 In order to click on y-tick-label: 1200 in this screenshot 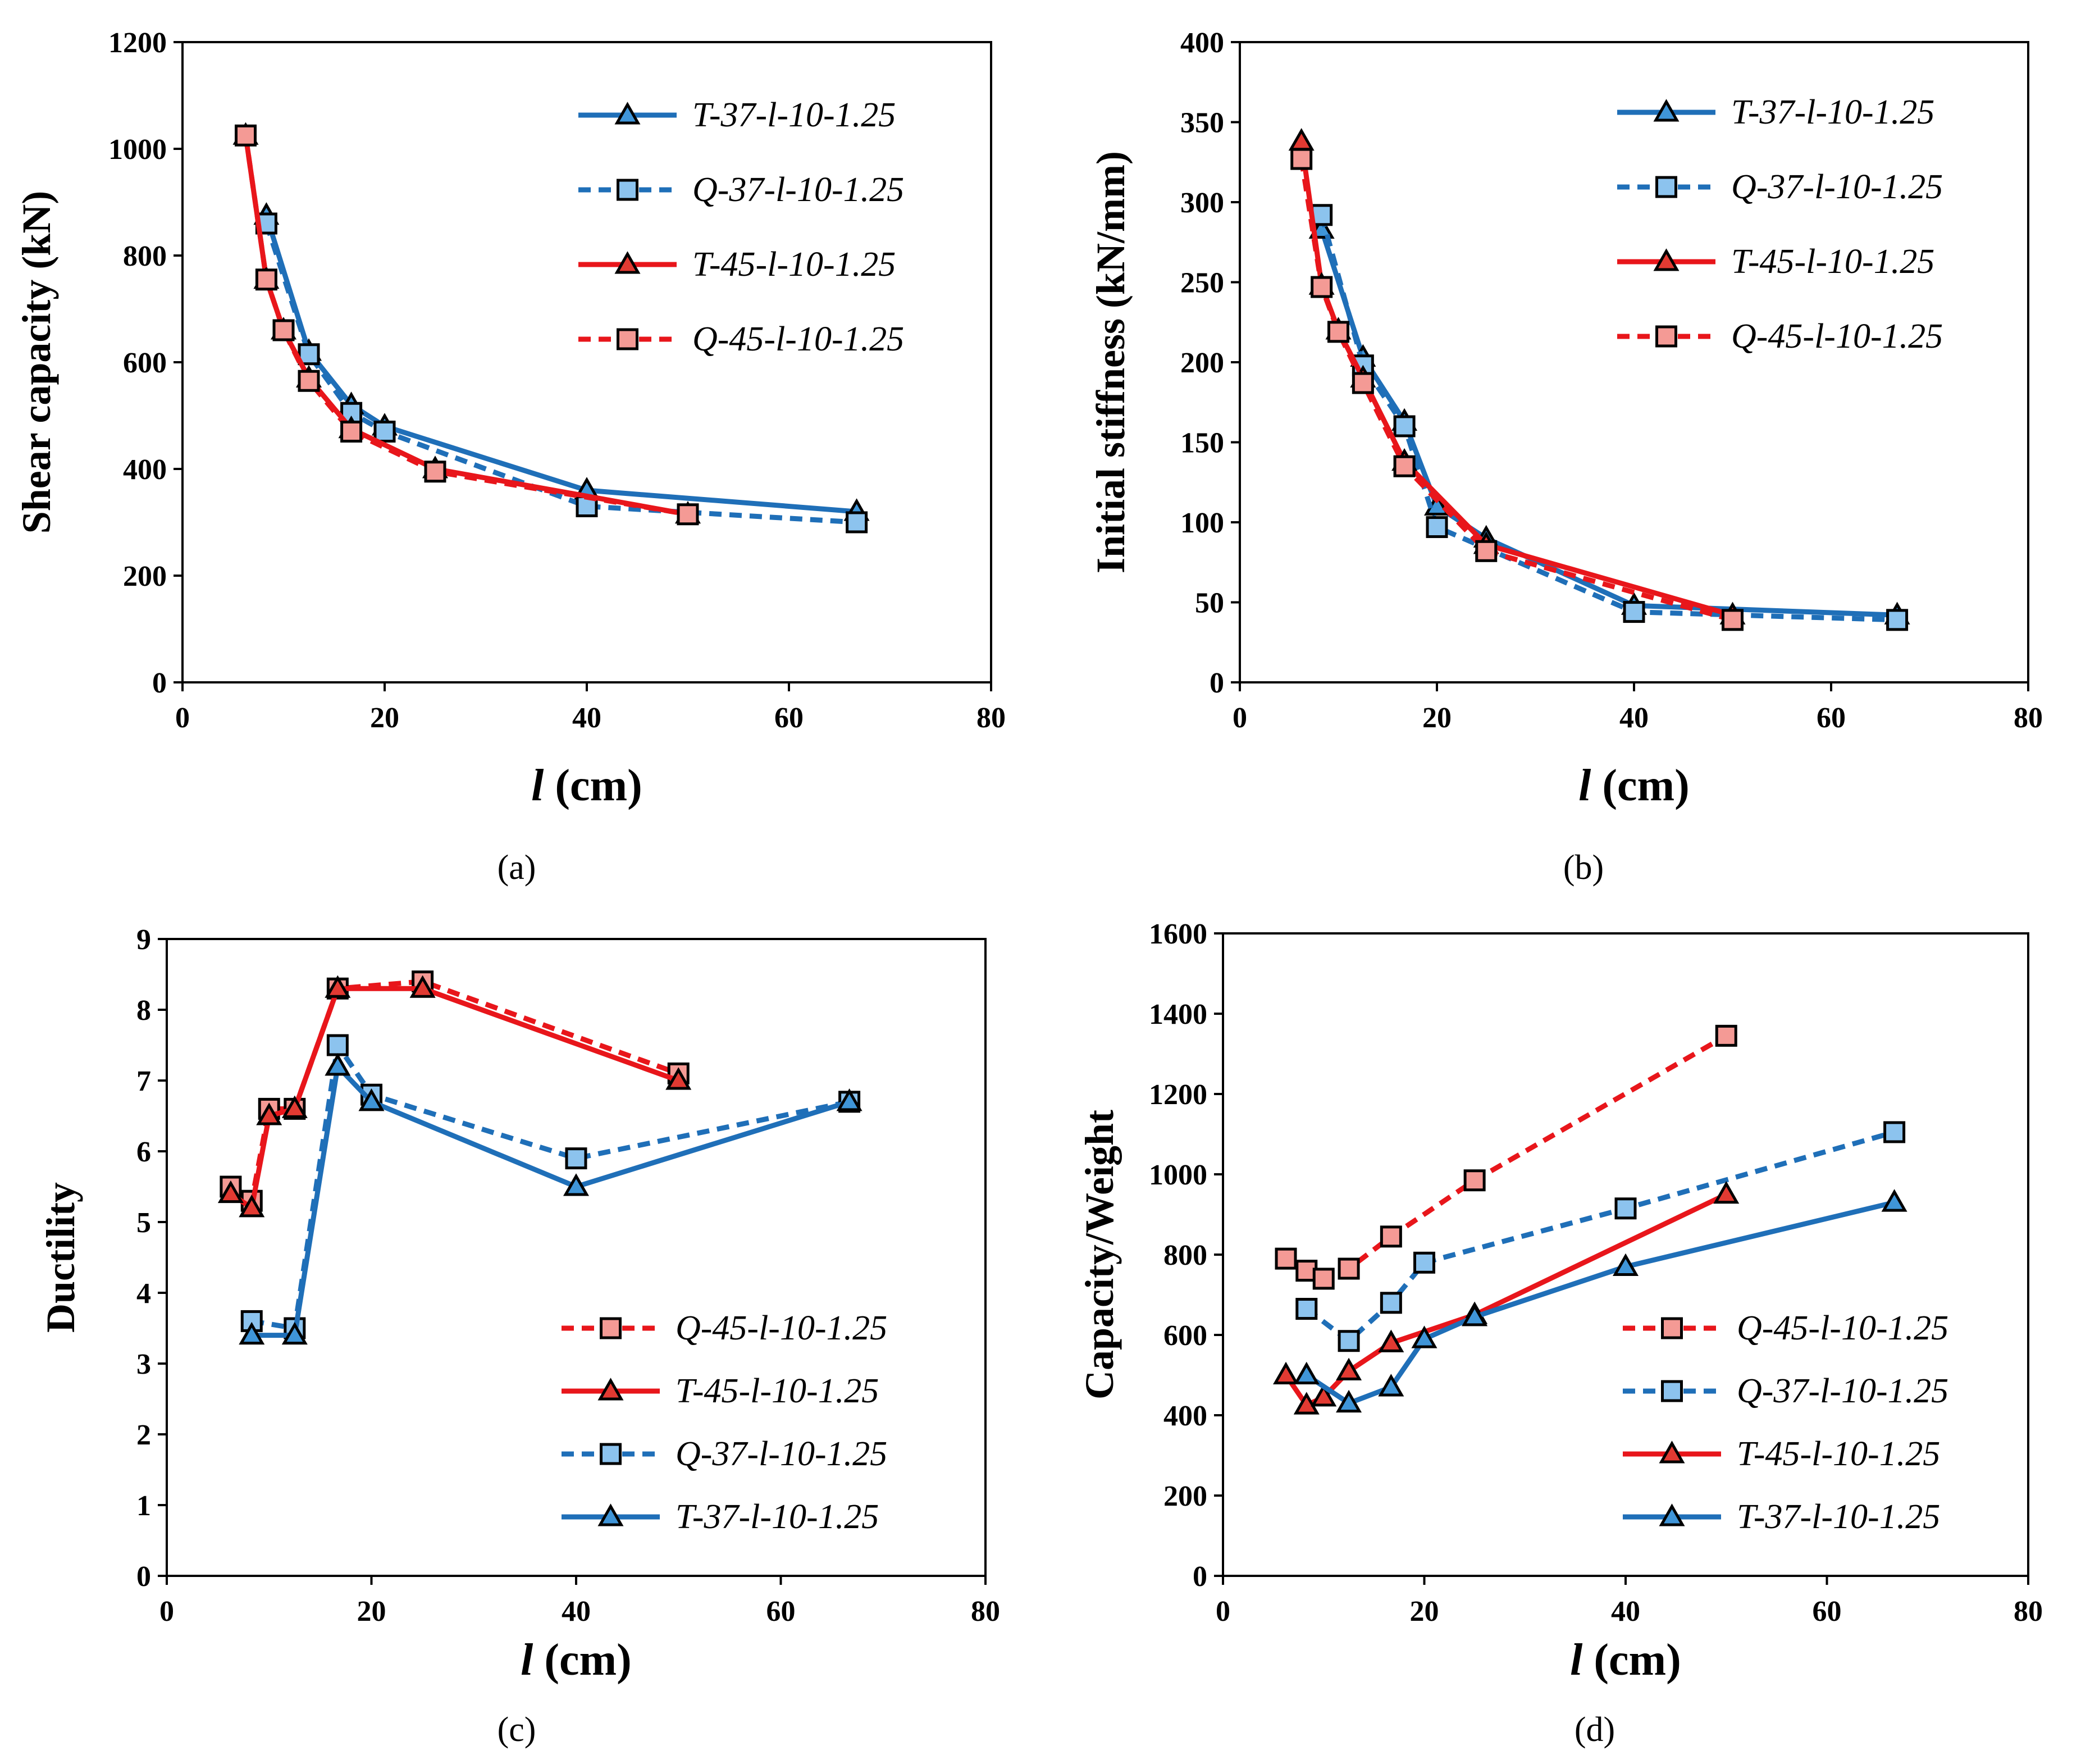, I will do `click(138, 43)`.